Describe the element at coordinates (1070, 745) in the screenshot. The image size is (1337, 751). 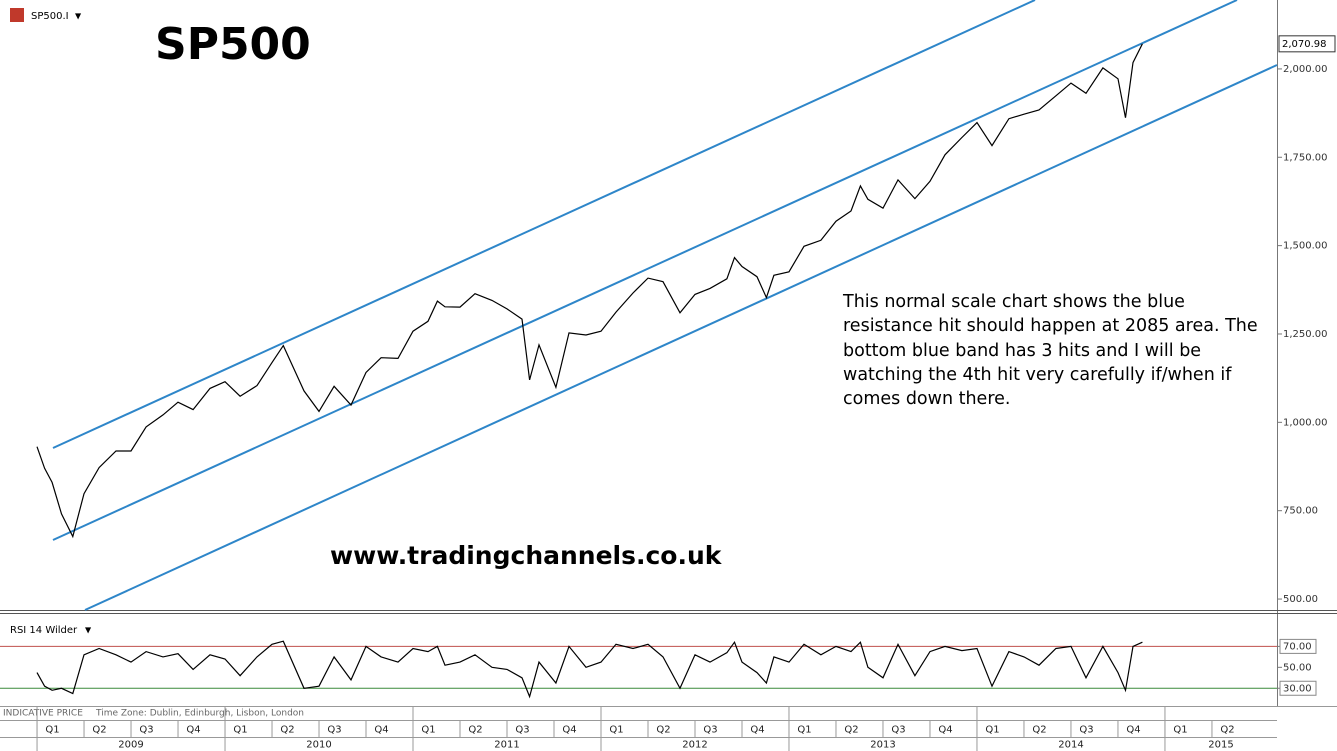
I see `year-tick-label: 2014` at that location.